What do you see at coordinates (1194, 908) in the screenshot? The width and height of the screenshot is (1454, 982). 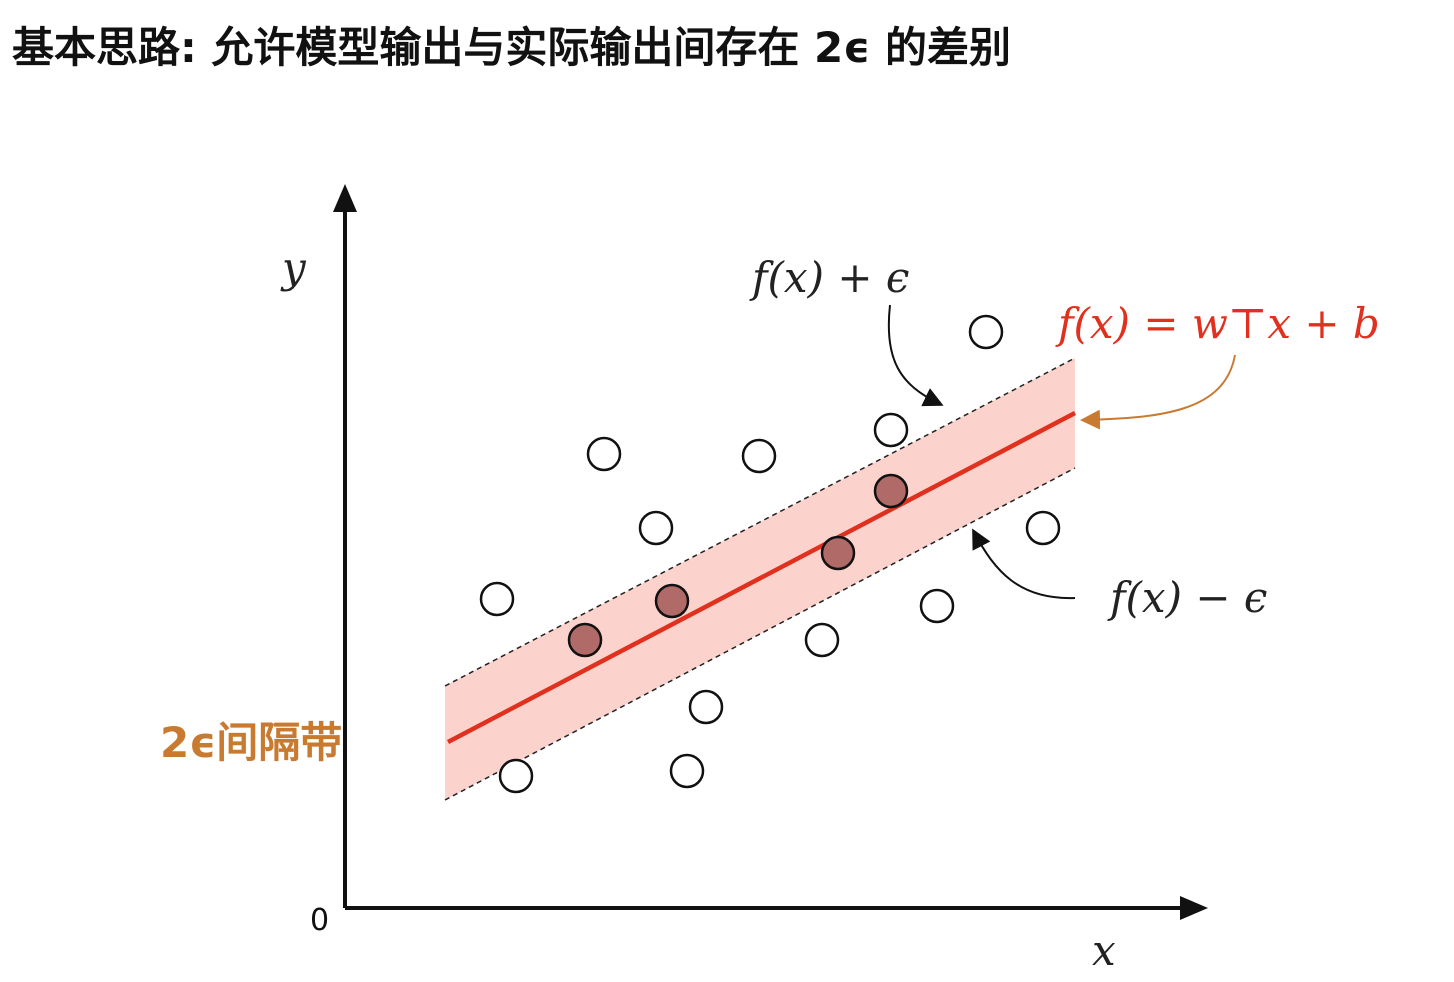 I see `x-arrow` at bounding box center [1194, 908].